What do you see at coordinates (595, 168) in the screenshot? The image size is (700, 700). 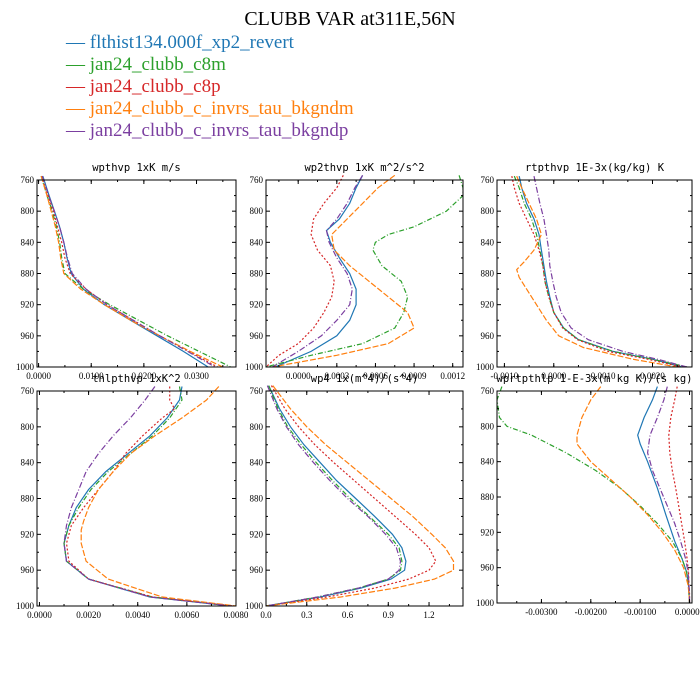 I see `panel-title: rtpthvp 1E-3x(kg/kg) K` at bounding box center [595, 168].